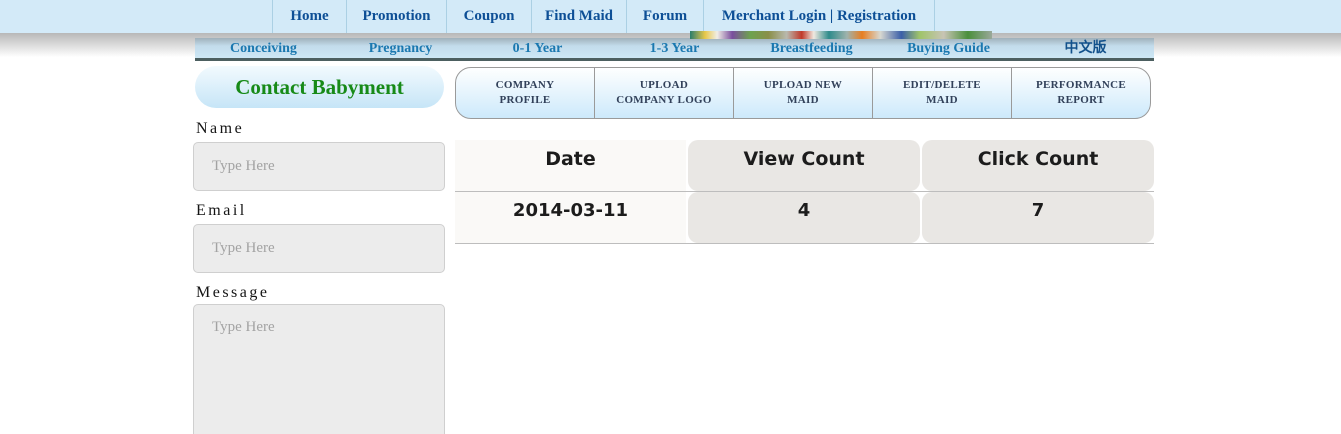 The height and width of the screenshot is (434, 1341). I want to click on tab-upload-company-logo: UPLOAD COMPANY LOGO, so click(663, 93).